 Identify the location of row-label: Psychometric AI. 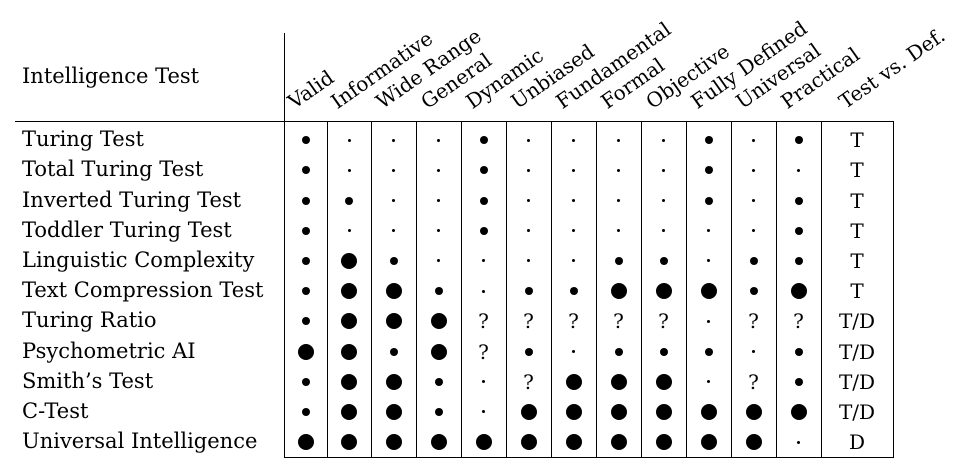
(109, 350).